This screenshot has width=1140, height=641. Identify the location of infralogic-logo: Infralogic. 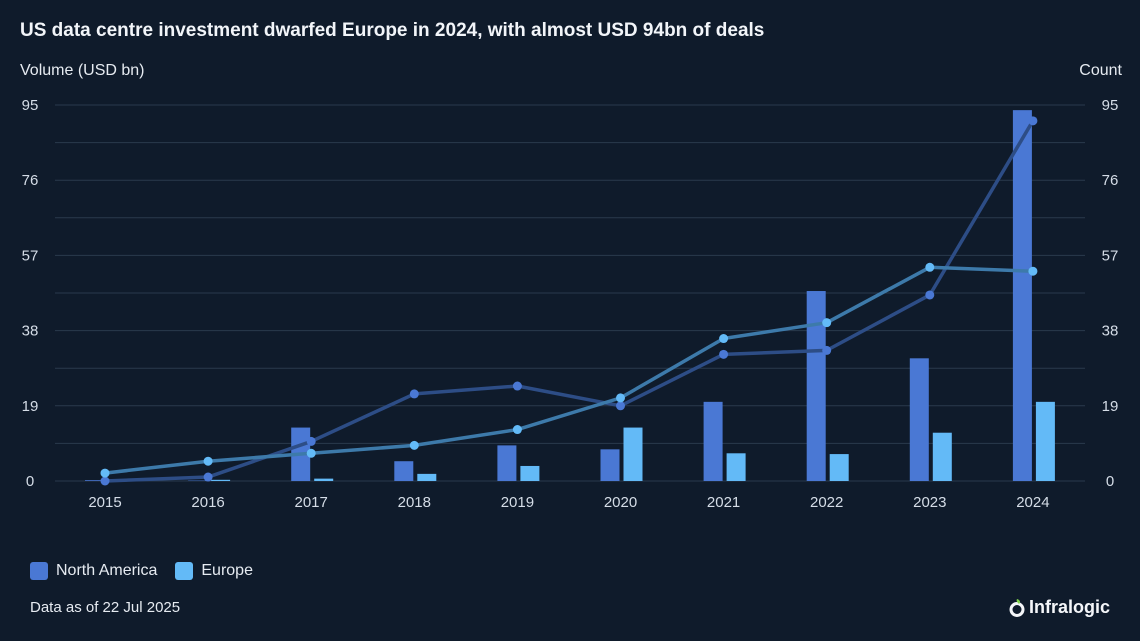
(1059, 607).